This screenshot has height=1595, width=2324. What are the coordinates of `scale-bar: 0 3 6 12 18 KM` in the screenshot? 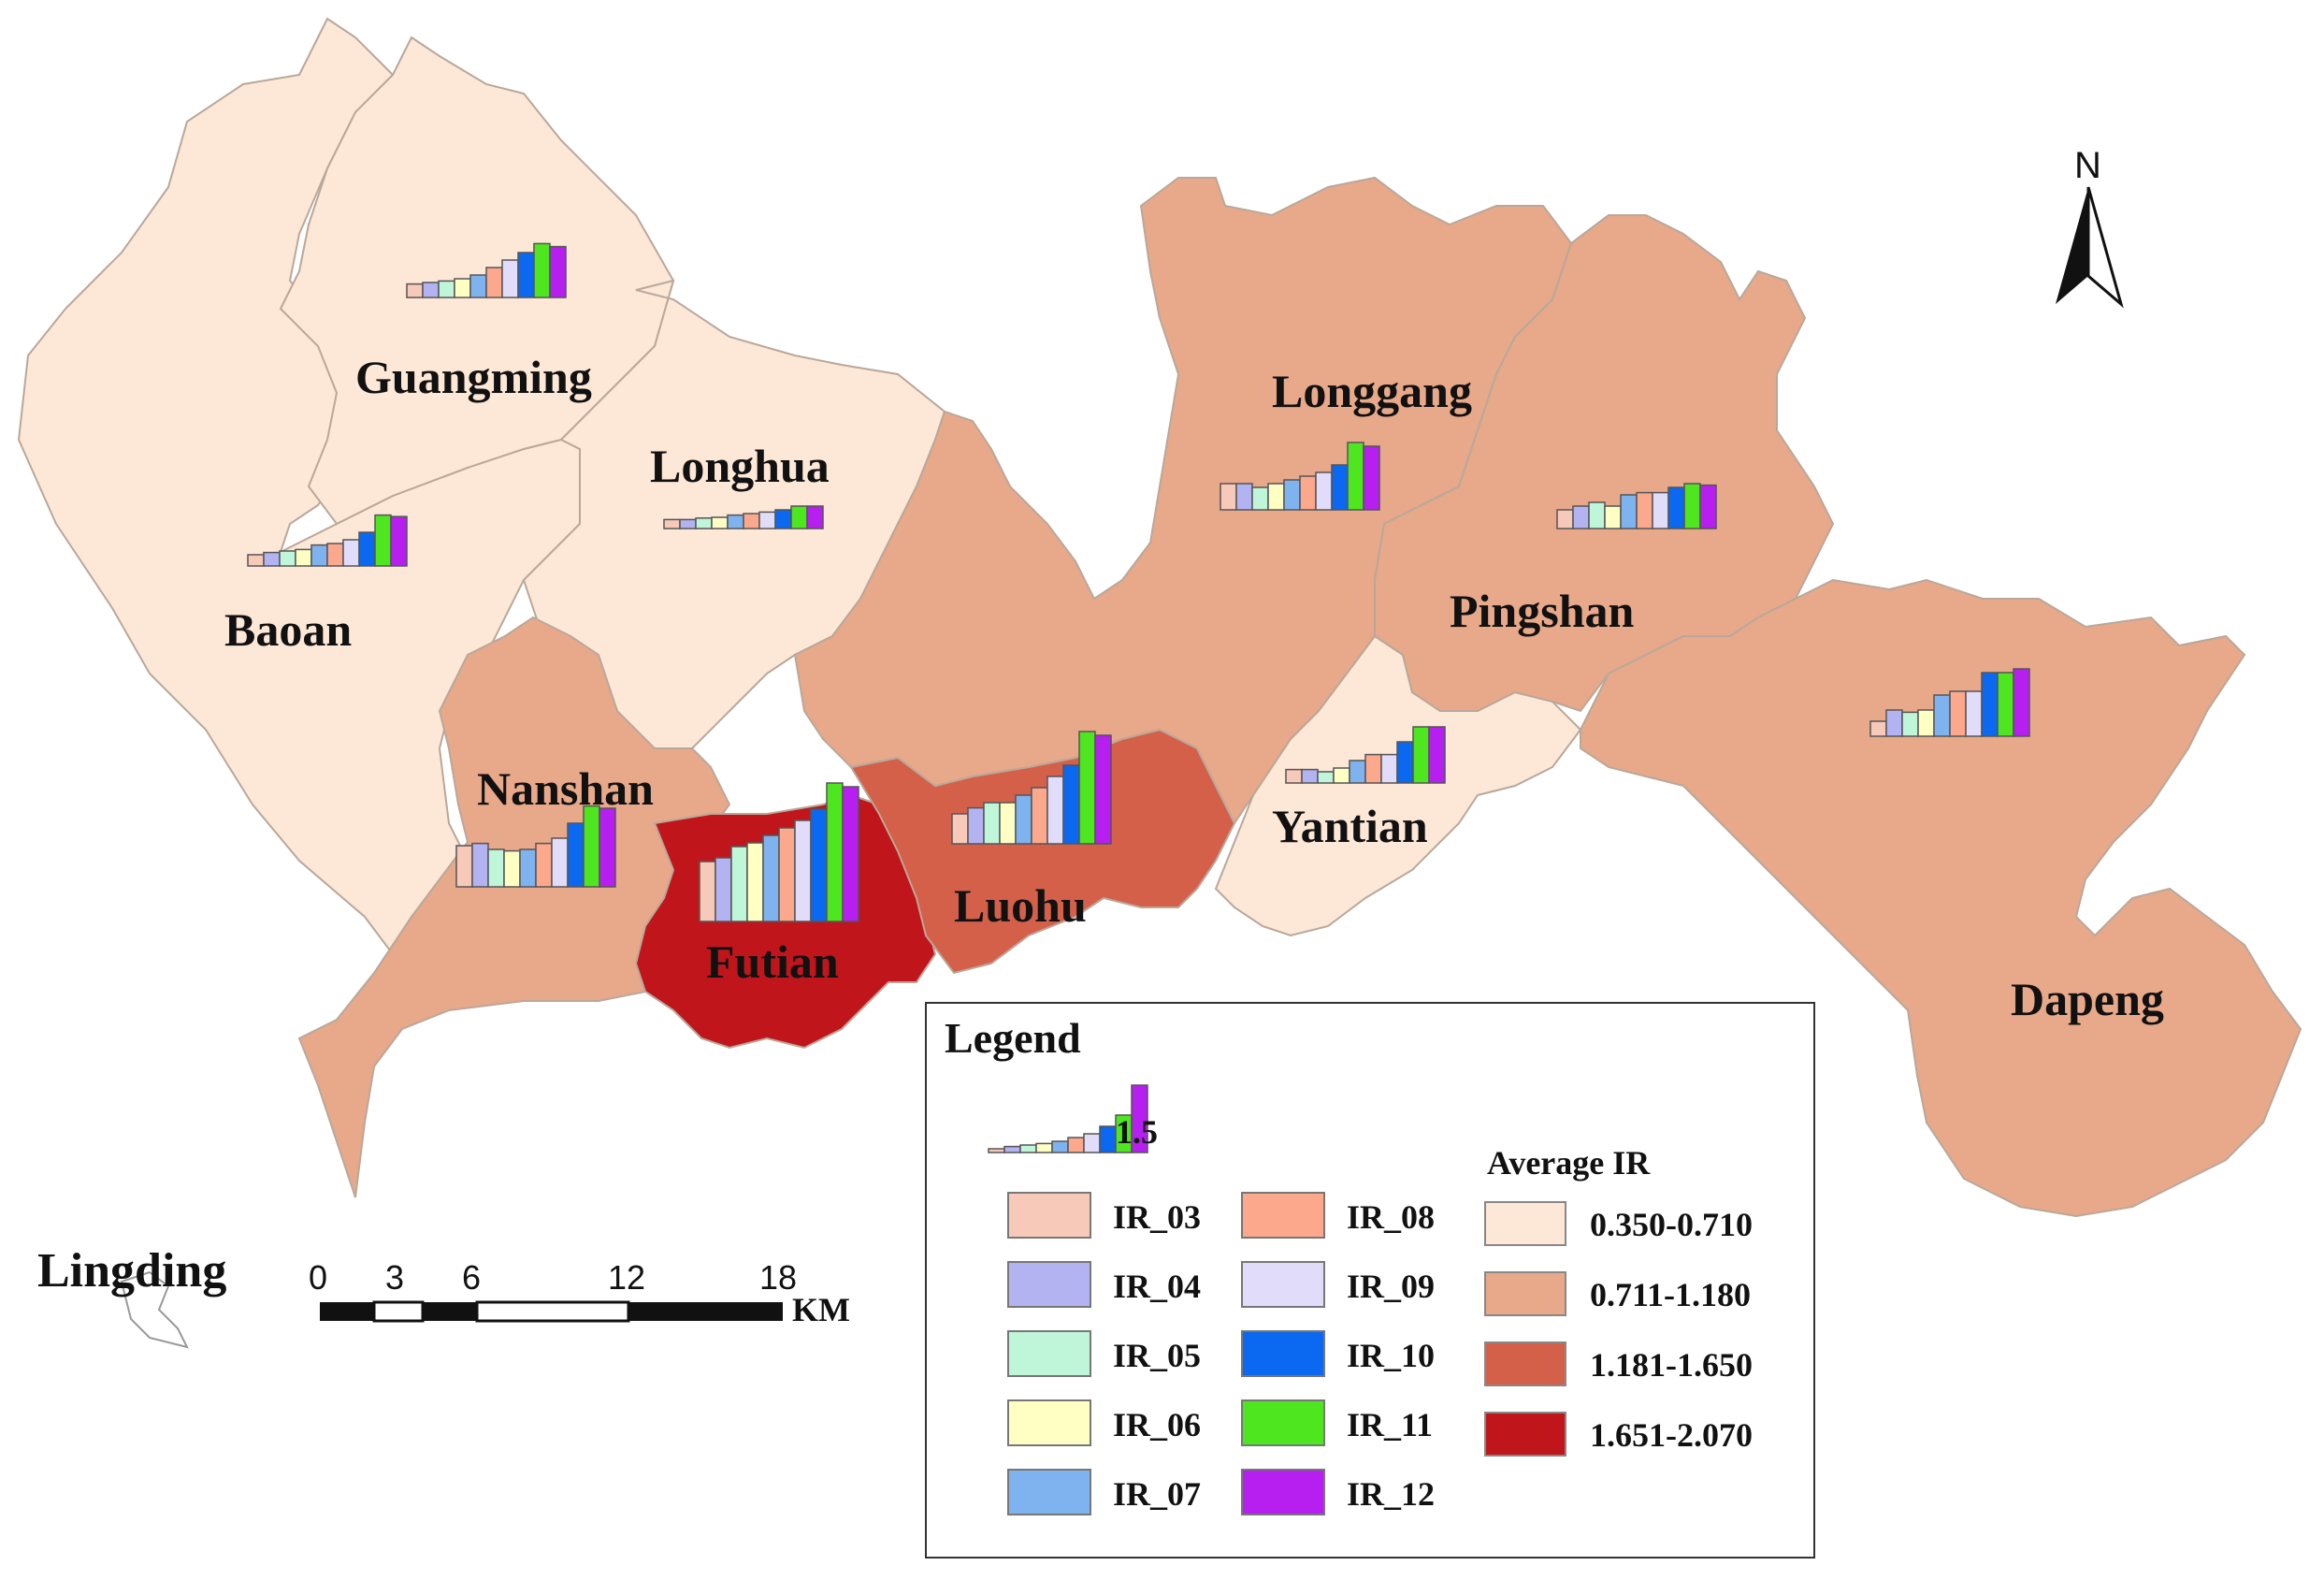 It's located at (579, 1293).